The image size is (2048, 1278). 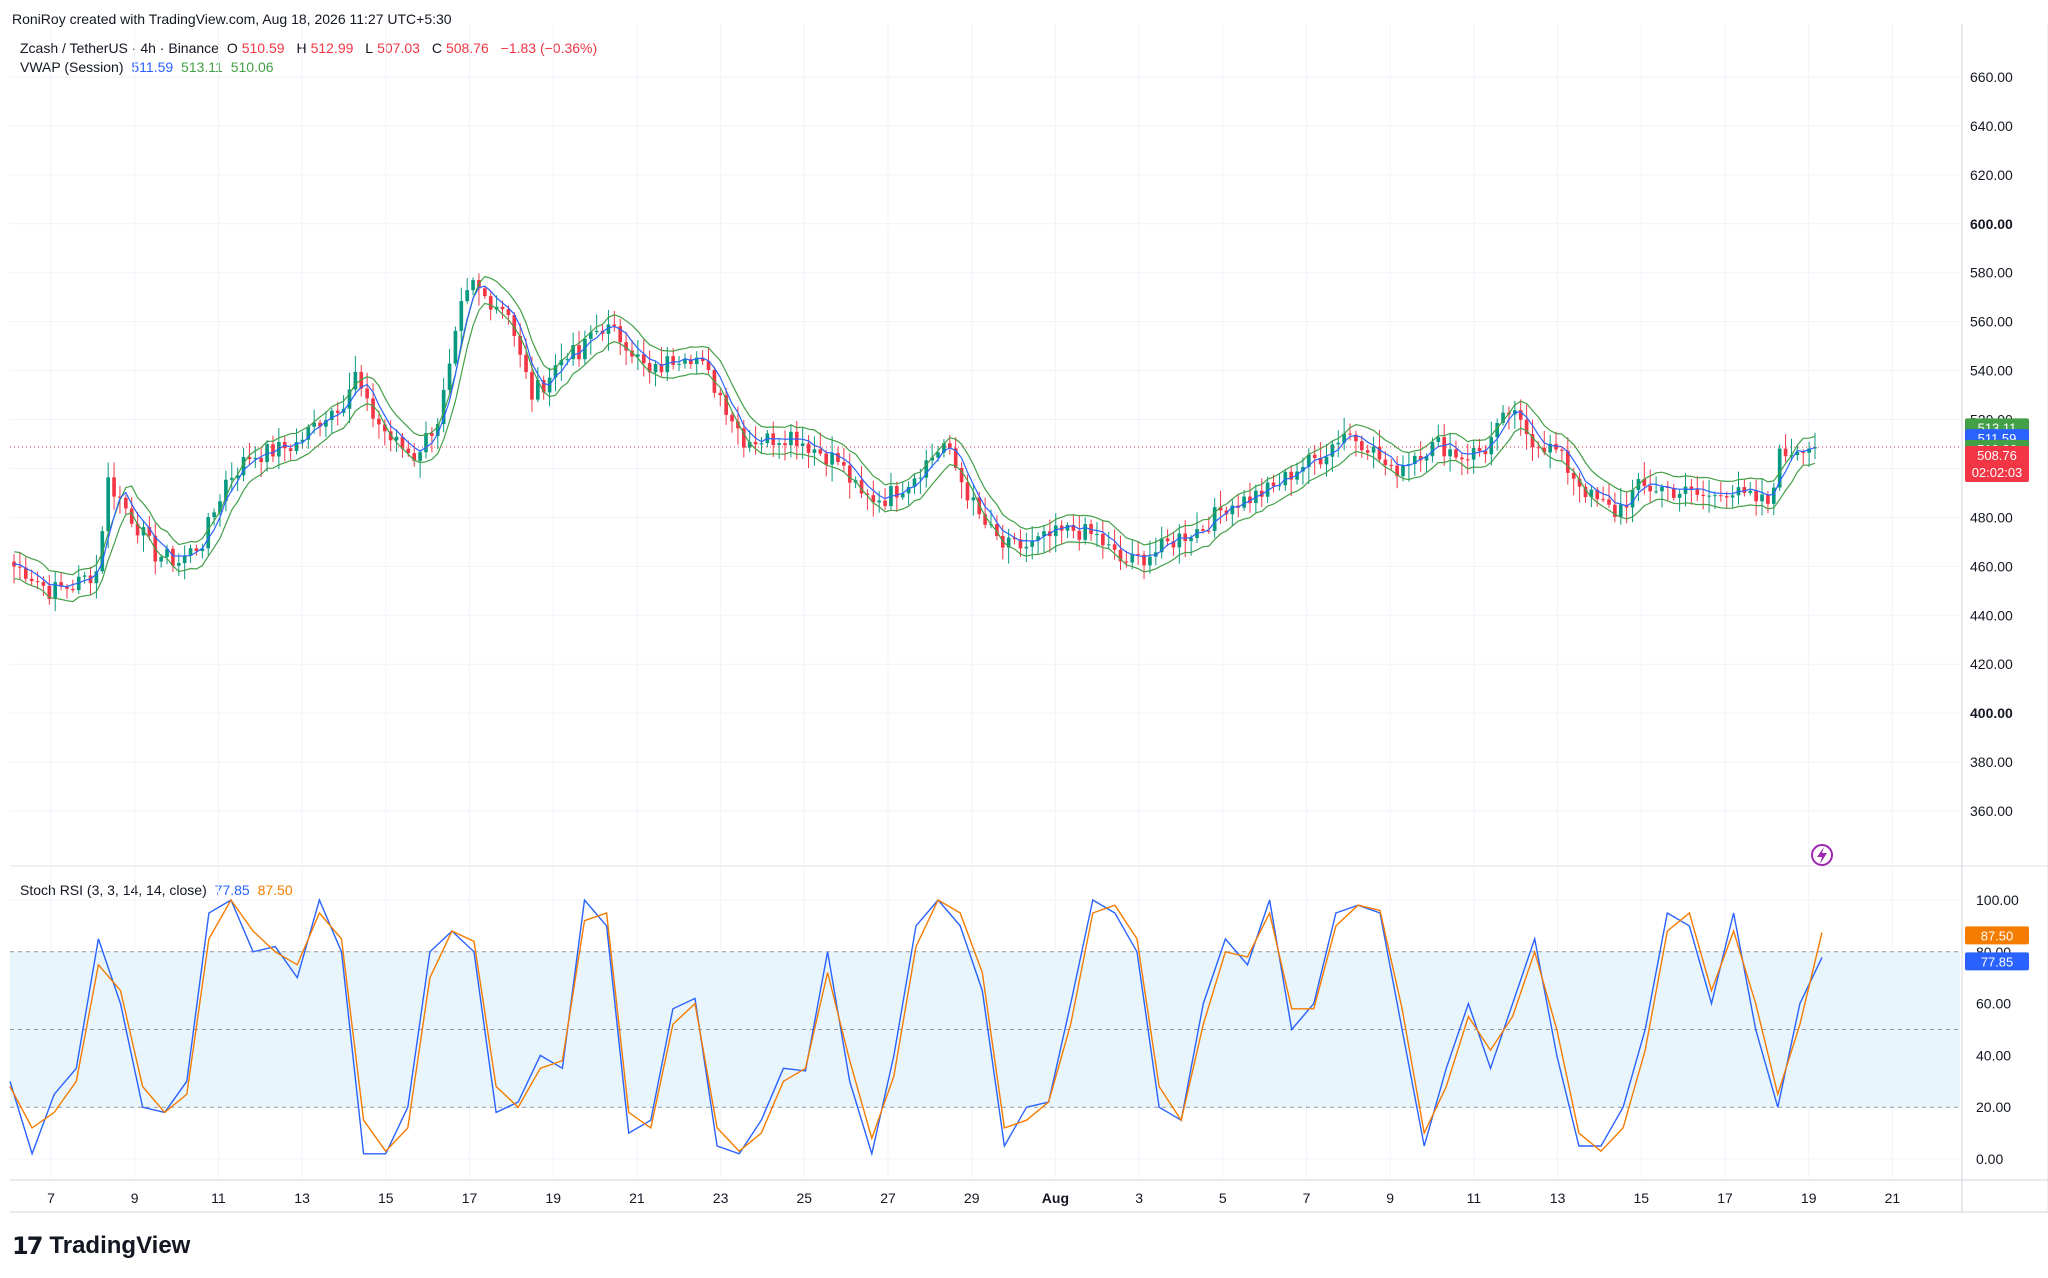 I want to click on tradingview-logo: 17 TradingView, so click(x=101, y=1246).